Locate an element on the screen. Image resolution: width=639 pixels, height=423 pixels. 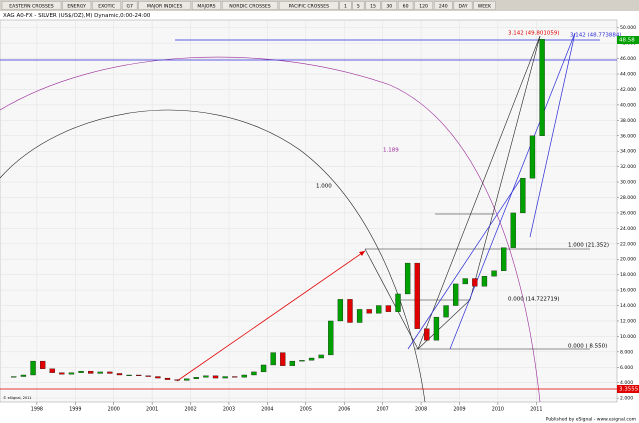
toolbar-button-label: 15 is located at coordinates (373, 6).